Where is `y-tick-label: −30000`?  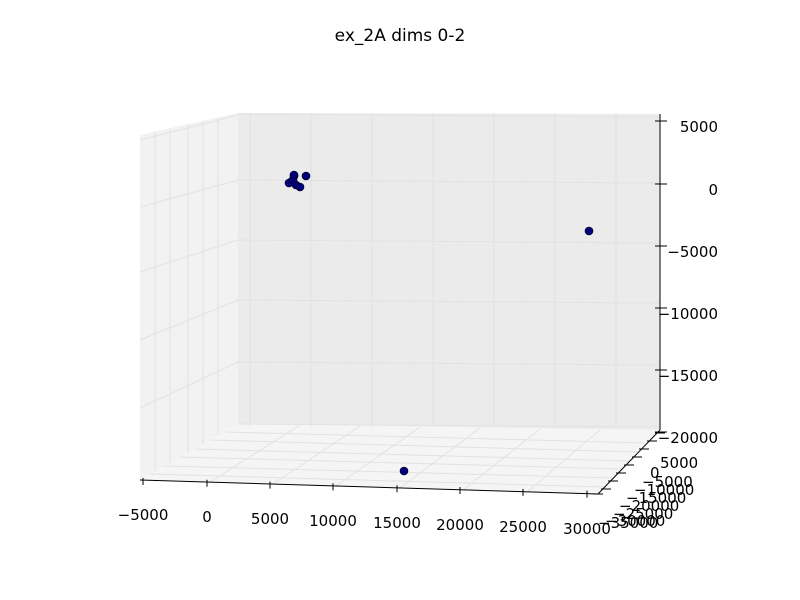 y-tick-label: −30000 is located at coordinates (635, 521).